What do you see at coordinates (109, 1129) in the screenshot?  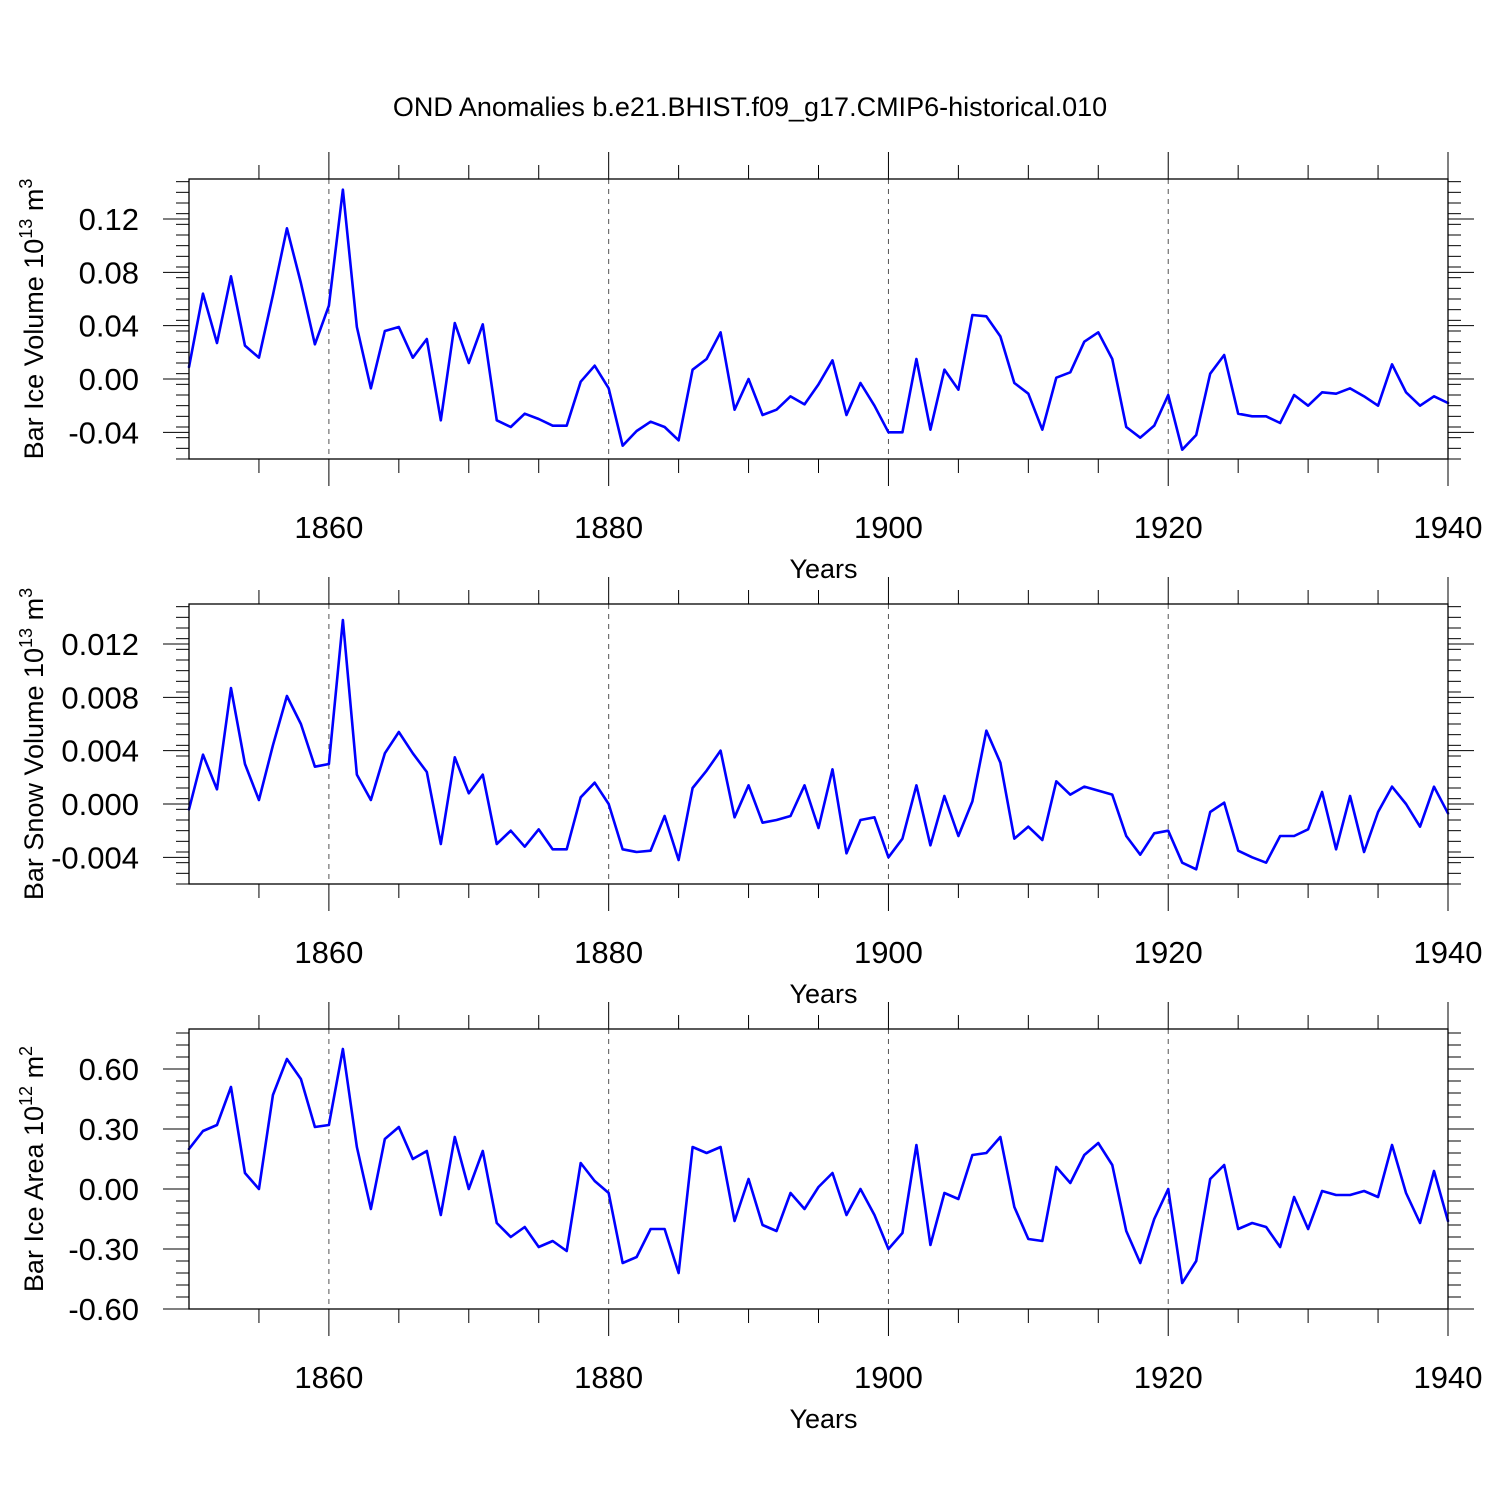 I see `y-tick-label: 0.30` at bounding box center [109, 1129].